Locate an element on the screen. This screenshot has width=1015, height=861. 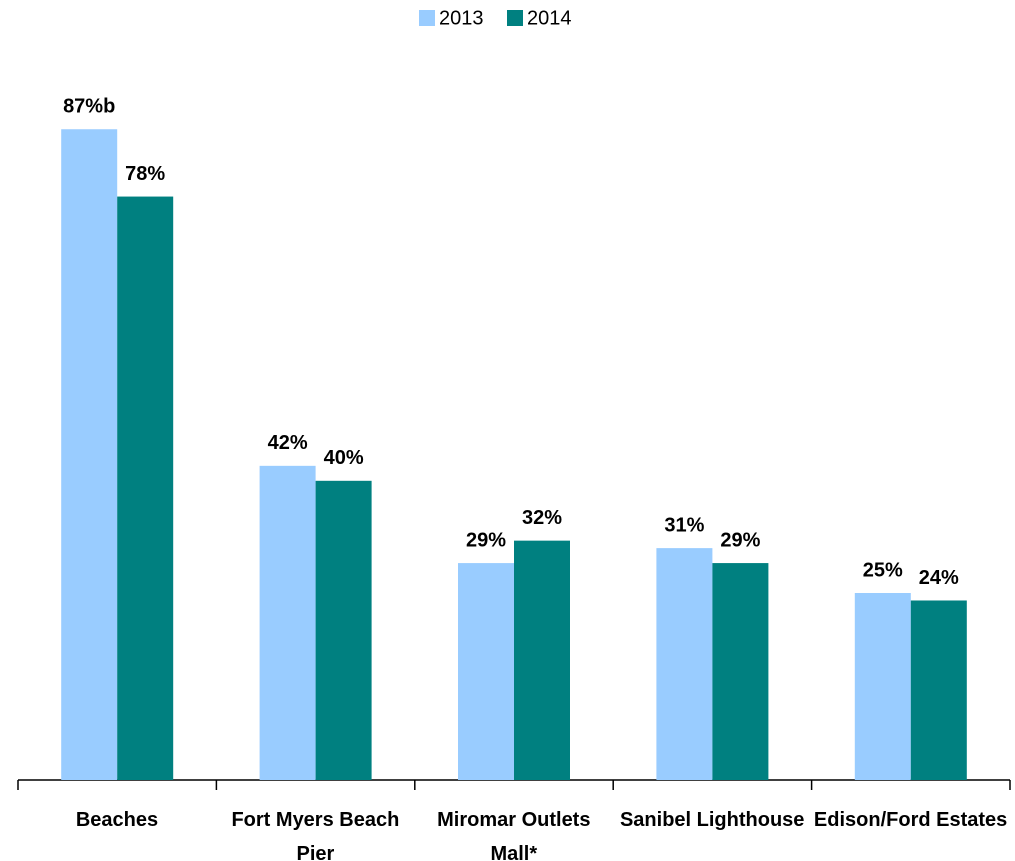
legend-label: 2013 is located at coordinates (461, 18).